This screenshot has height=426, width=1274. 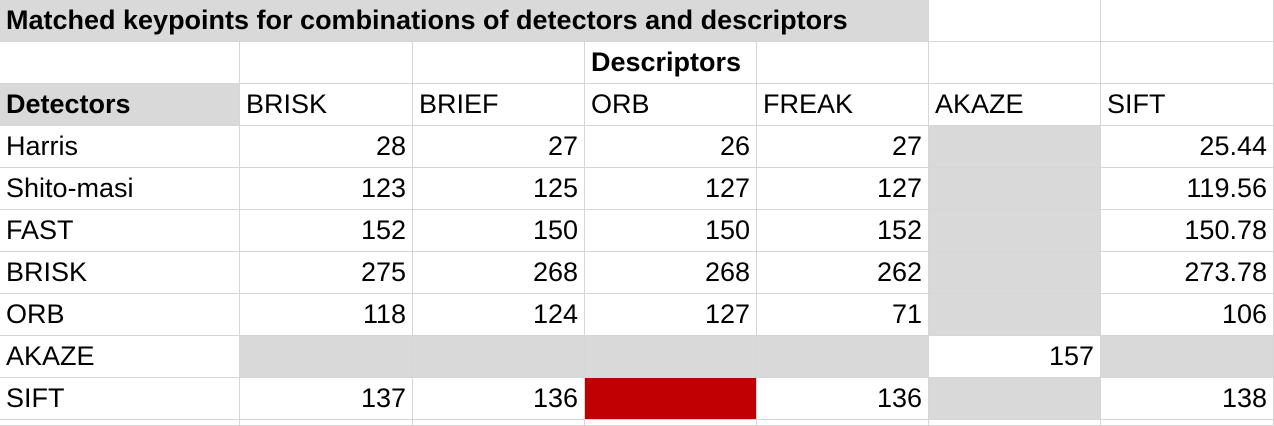 I want to click on value-cell: 273.78, so click(x=1187, y=273).